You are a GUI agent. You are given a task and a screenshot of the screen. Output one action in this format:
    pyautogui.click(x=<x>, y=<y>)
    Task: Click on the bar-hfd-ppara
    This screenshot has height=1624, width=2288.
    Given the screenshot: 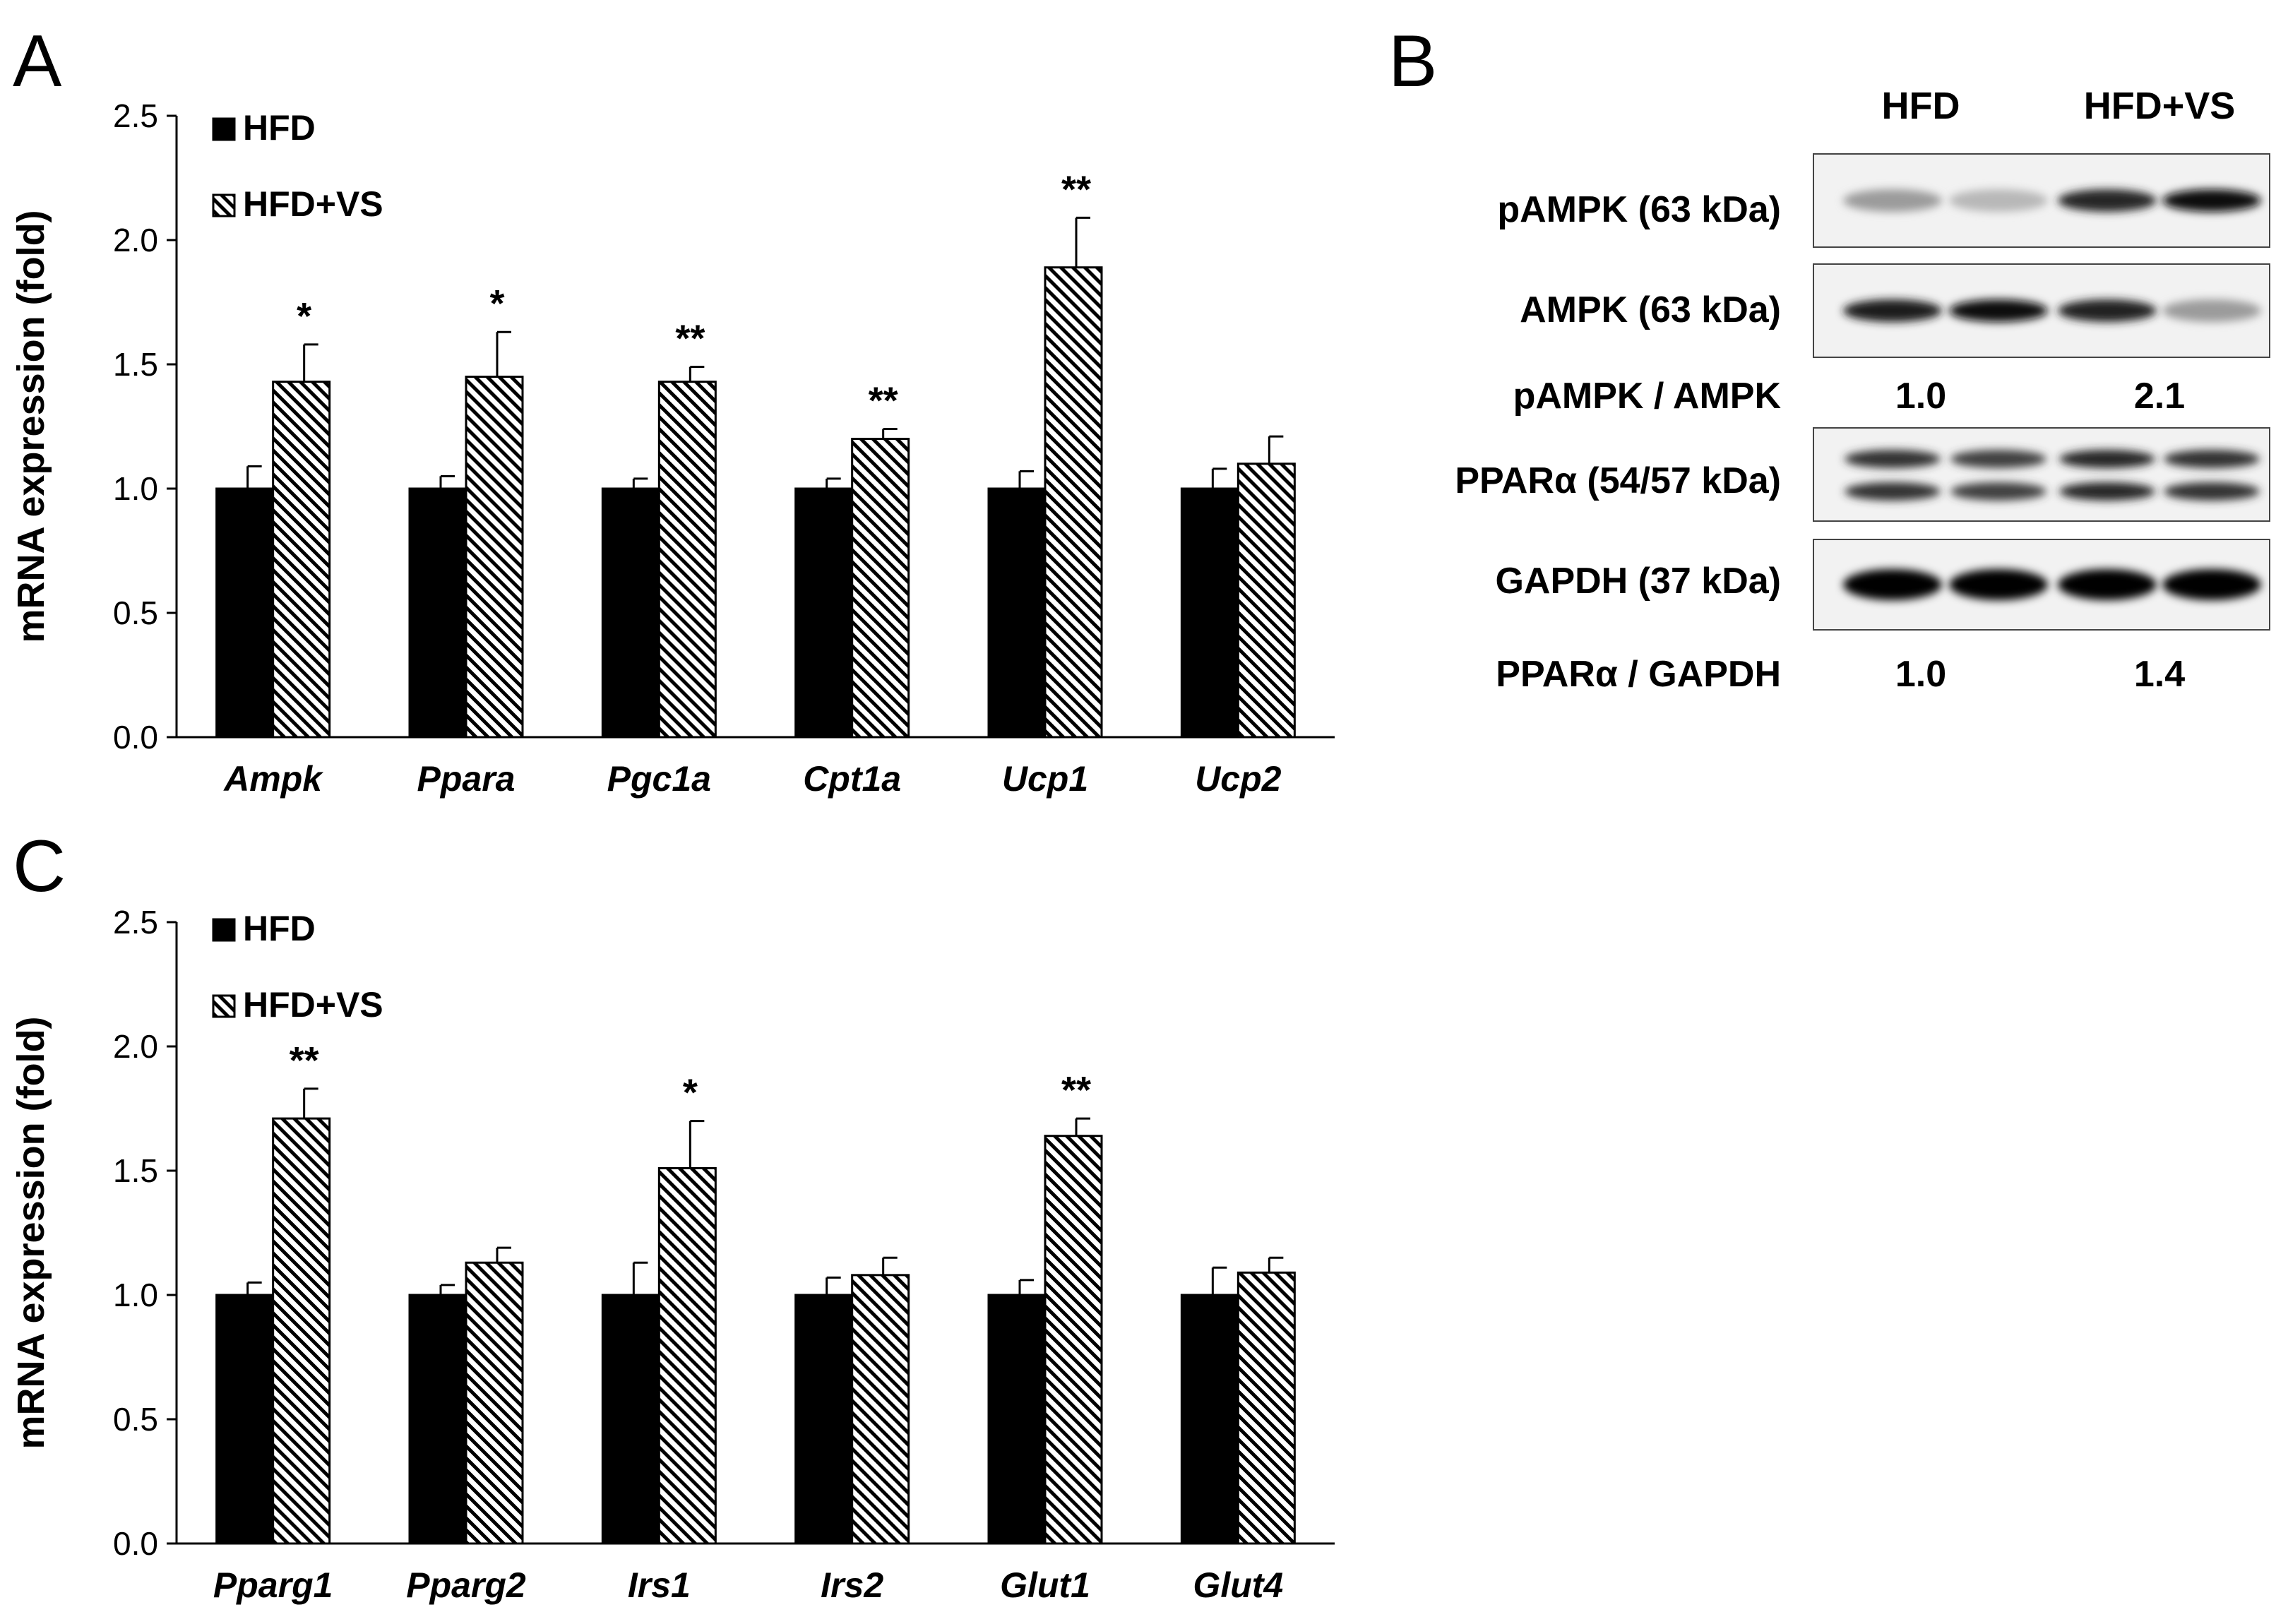 What is the action you would take?
    pyautogui.click(x=437, y=613)
    